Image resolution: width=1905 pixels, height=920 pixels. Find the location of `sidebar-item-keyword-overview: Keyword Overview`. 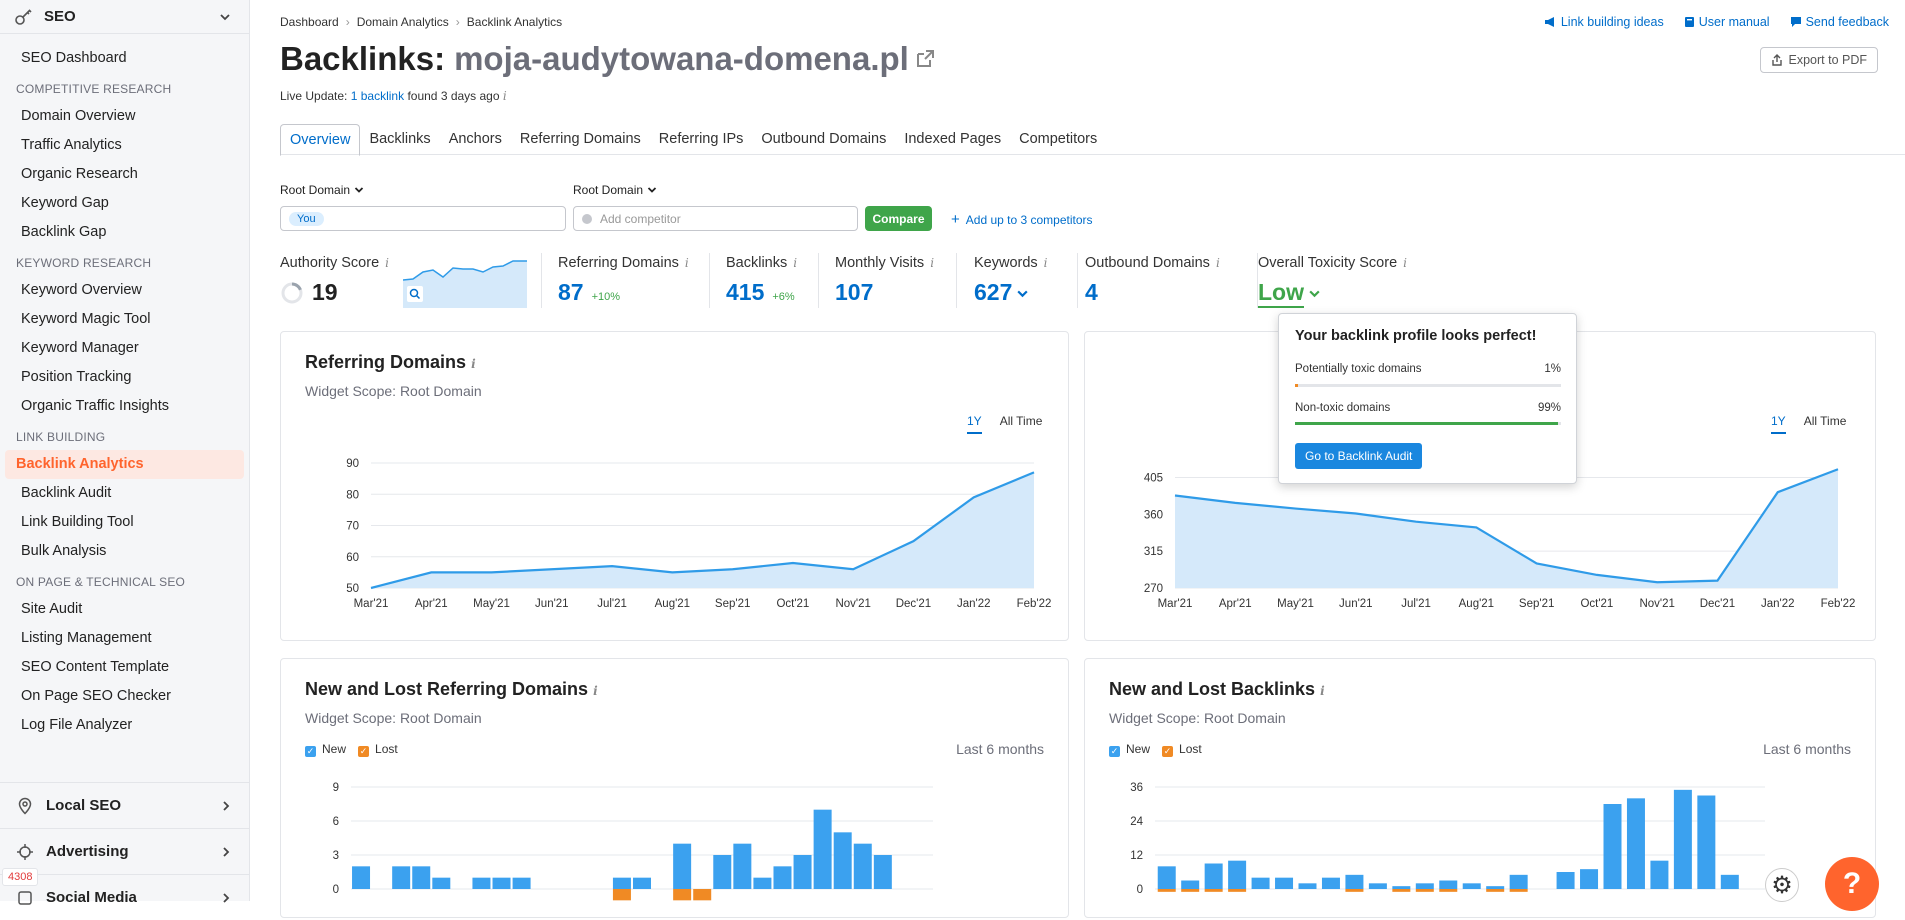

sidebar-item-keyword-overview: Keyword Overview is located at coordinates (124, 290).